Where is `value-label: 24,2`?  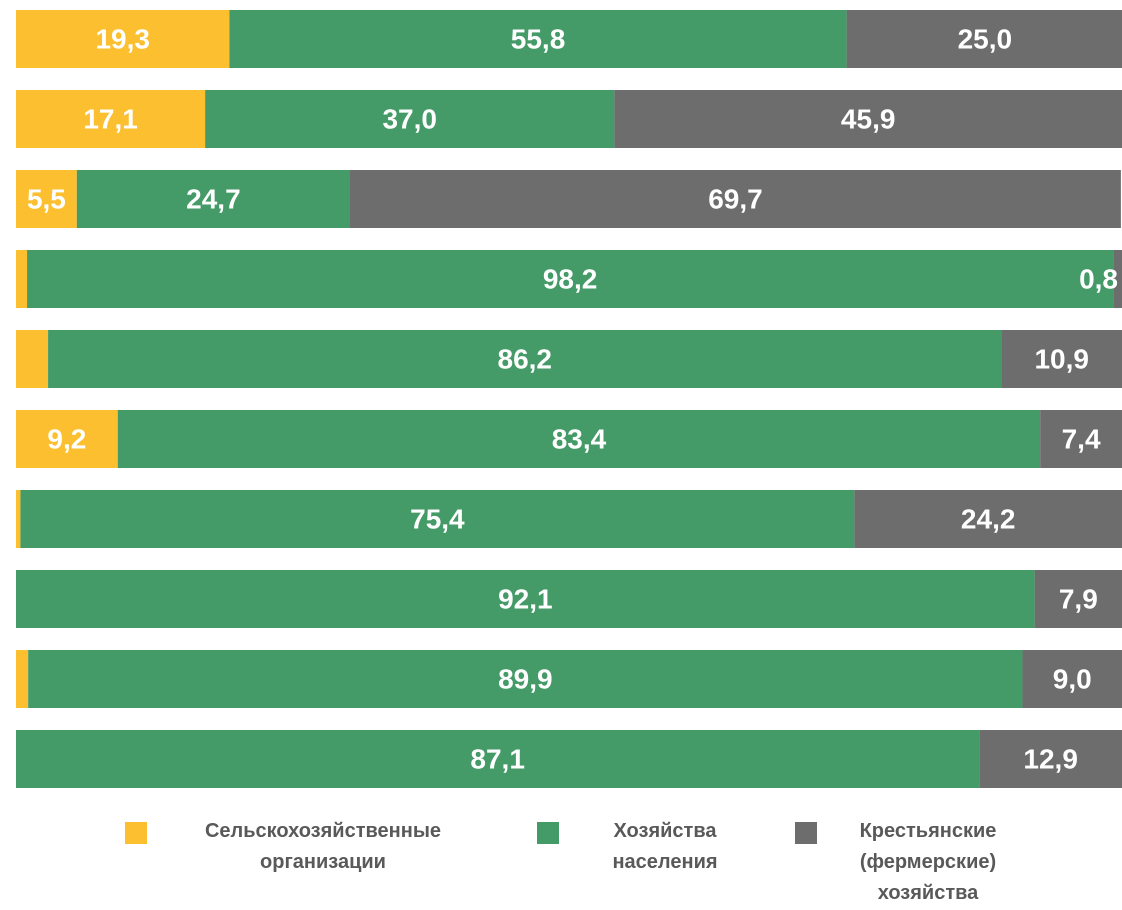
value-label: 24,2 is located at coordinates (988, 519).